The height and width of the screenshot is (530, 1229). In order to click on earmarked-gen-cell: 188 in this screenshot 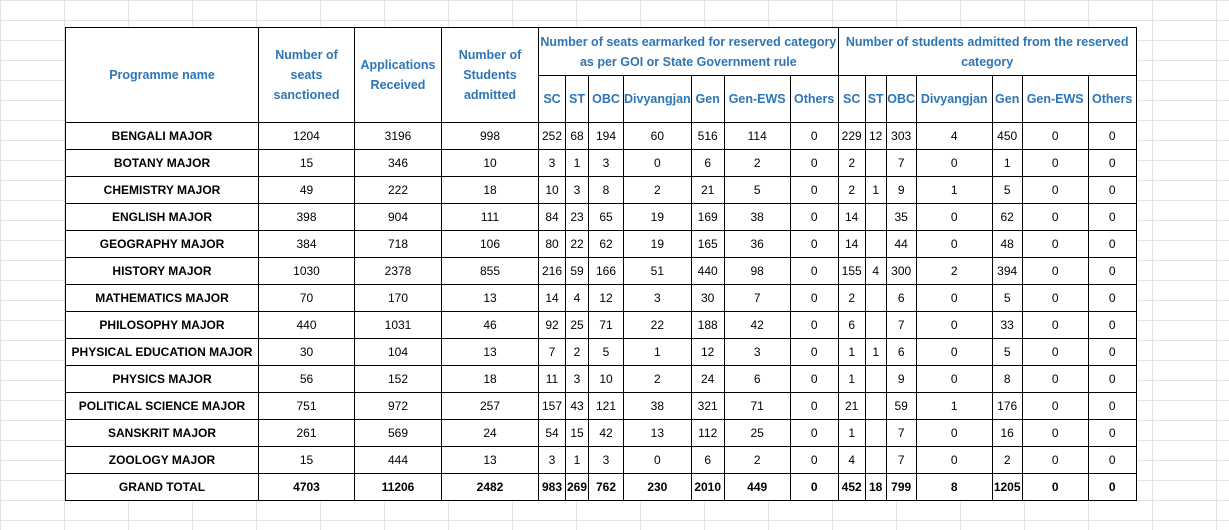, I will do `click(707, 325)`.